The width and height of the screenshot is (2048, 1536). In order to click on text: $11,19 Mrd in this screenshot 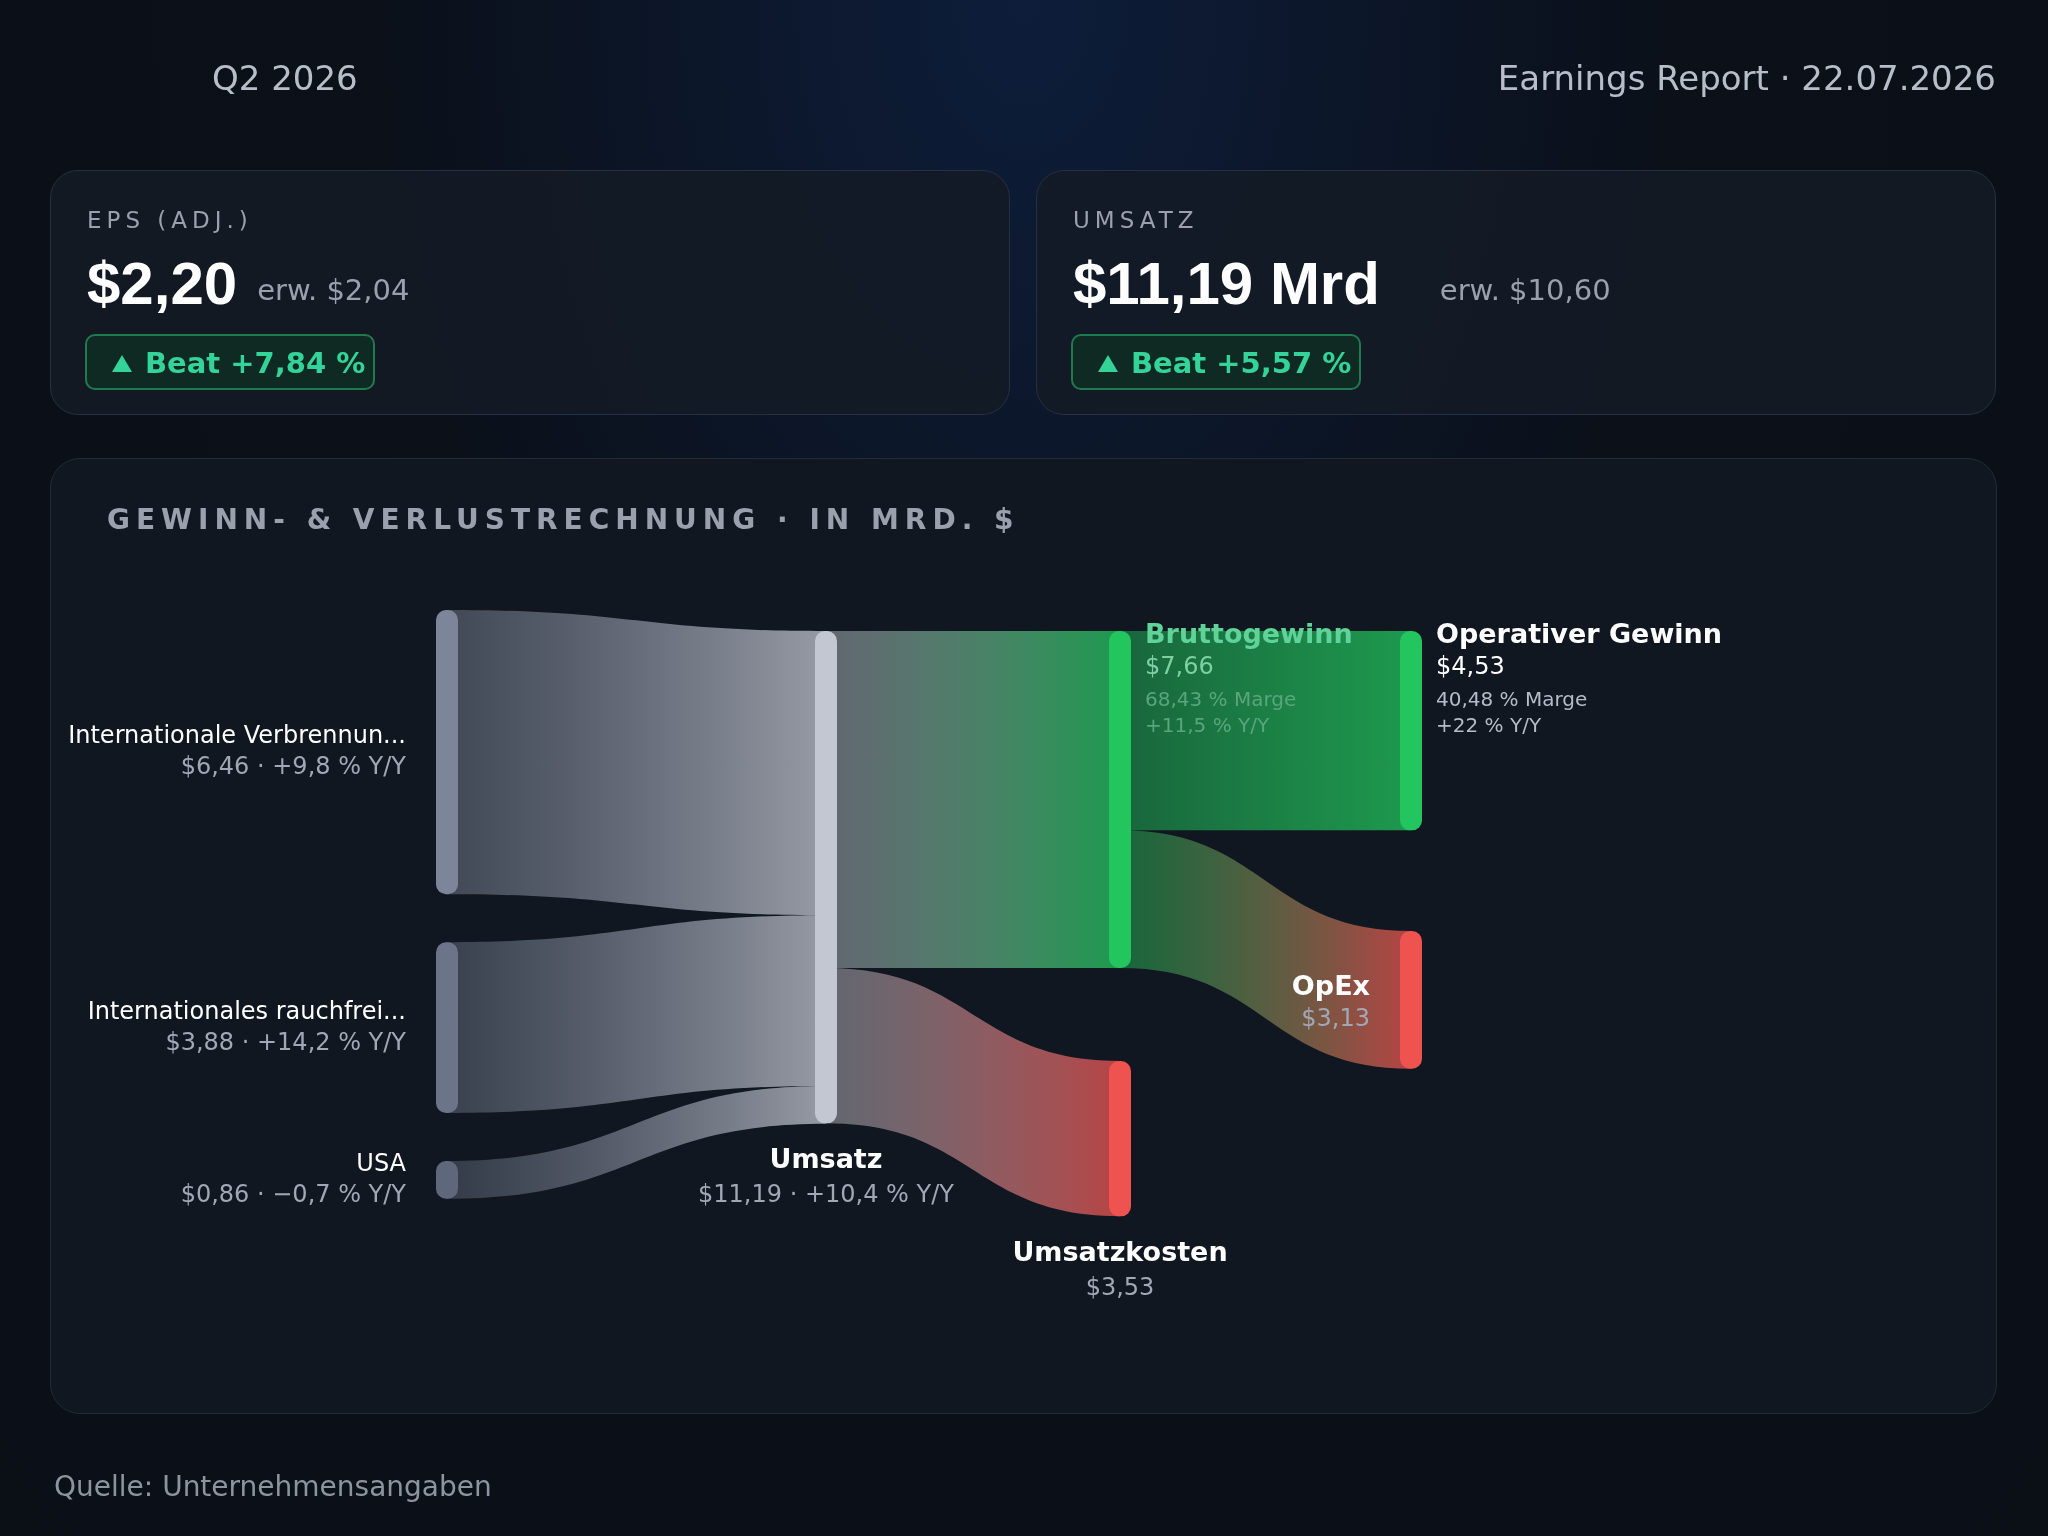, I will do `click(1226, 283)`.